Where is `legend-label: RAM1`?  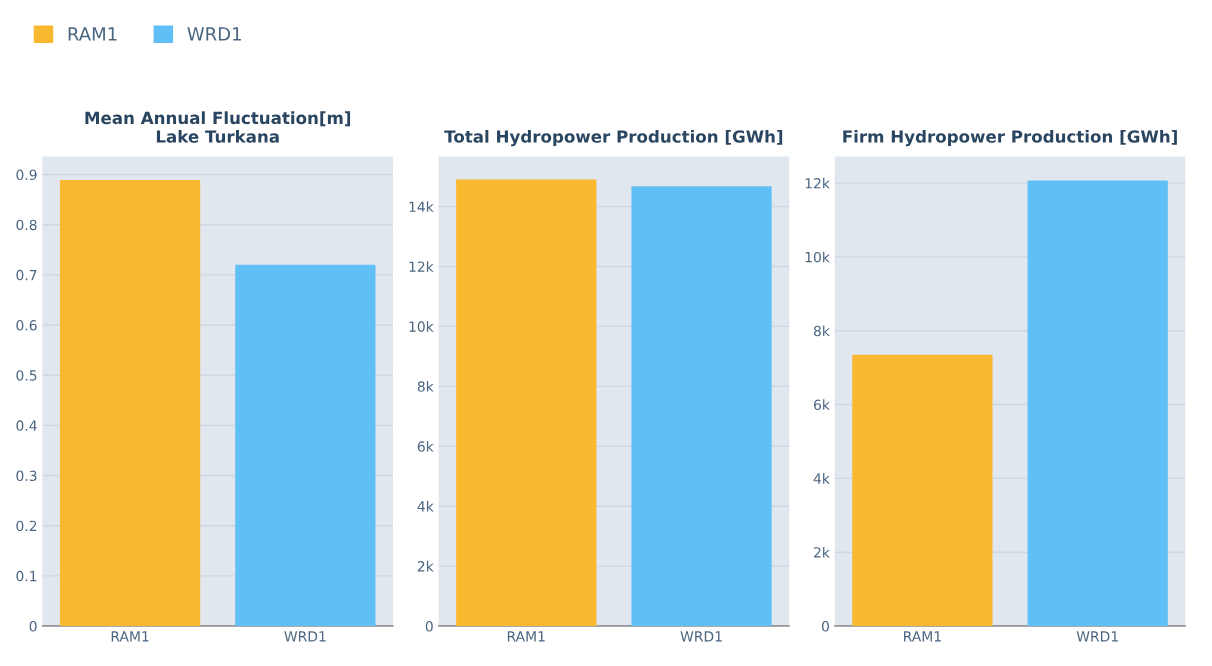 legend-label: RAM1 is located at coordinates (92, 34).